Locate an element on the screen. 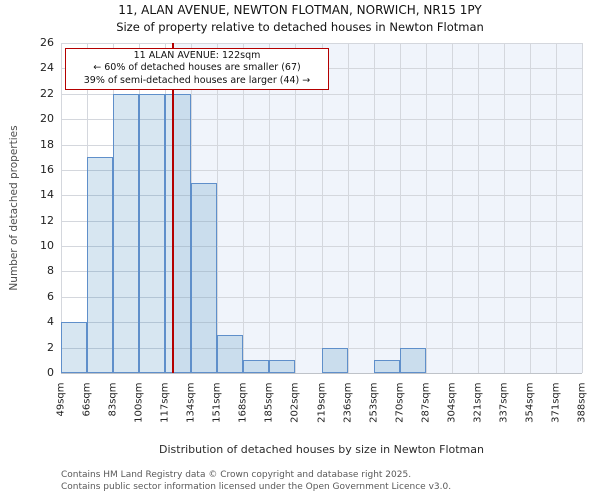 This screenshot has width=600, height=500. x-tick-label: 83sqm is located at coordinates (113, 399).